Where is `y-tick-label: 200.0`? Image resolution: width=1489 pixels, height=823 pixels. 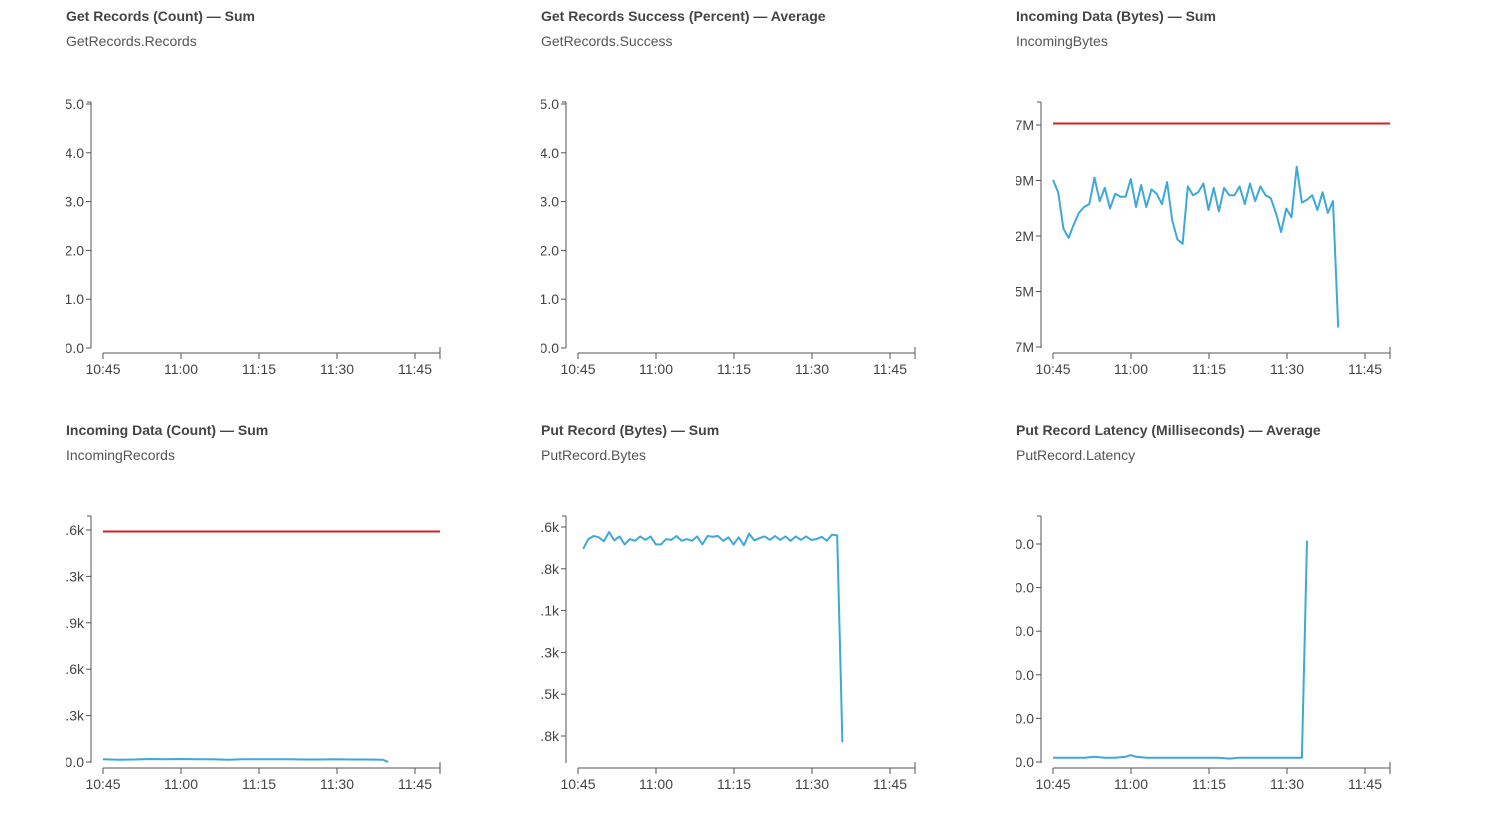
y-tick-label: 200.0 is located at coordinates (1025, 588).